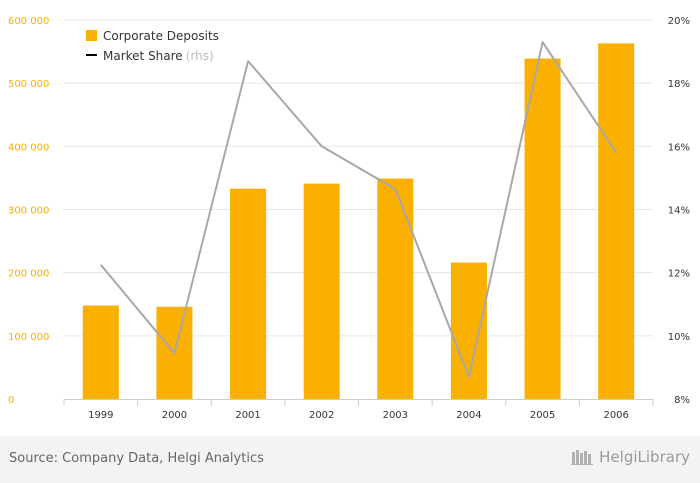  What do you see at coordinates (247, 415) in the screenshot?
I see `x-tick-label: 2001` at bounding box center [247, 415].